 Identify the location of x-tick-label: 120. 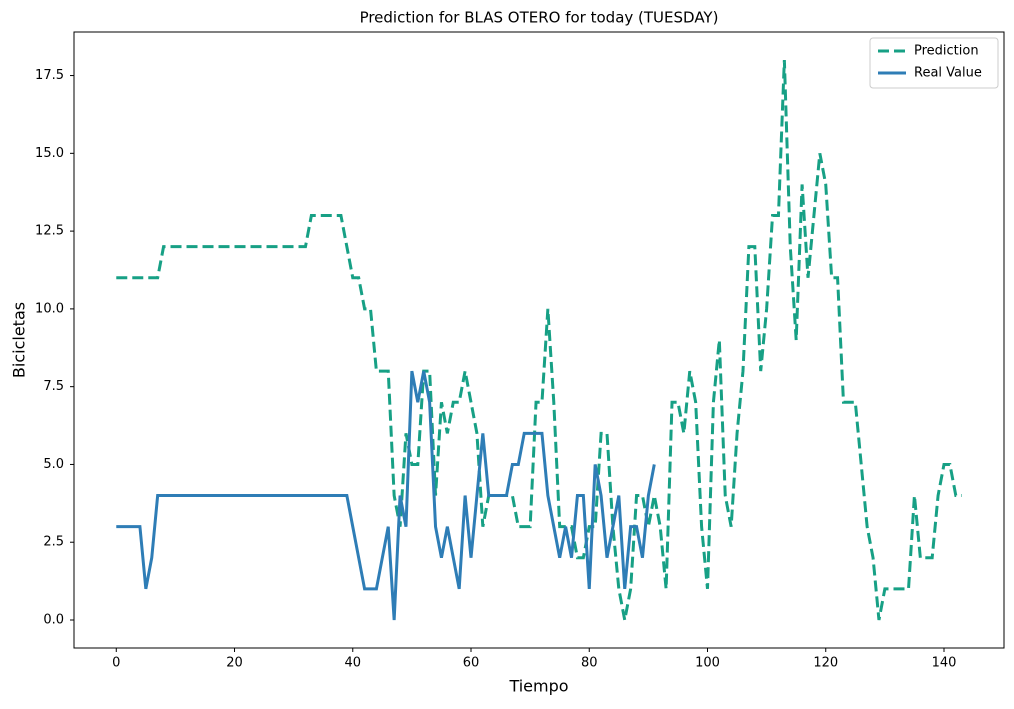
(825, 663).